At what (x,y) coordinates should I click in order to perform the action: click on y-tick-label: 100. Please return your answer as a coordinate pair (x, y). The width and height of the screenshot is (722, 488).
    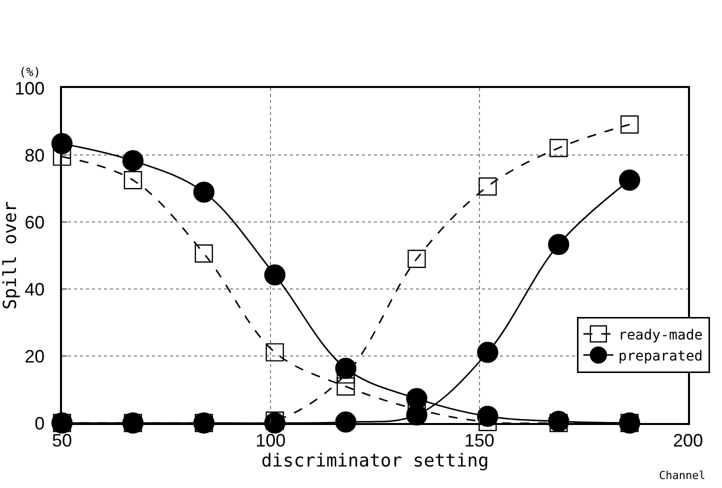
    Looking at the image, I should click on (29, 88).